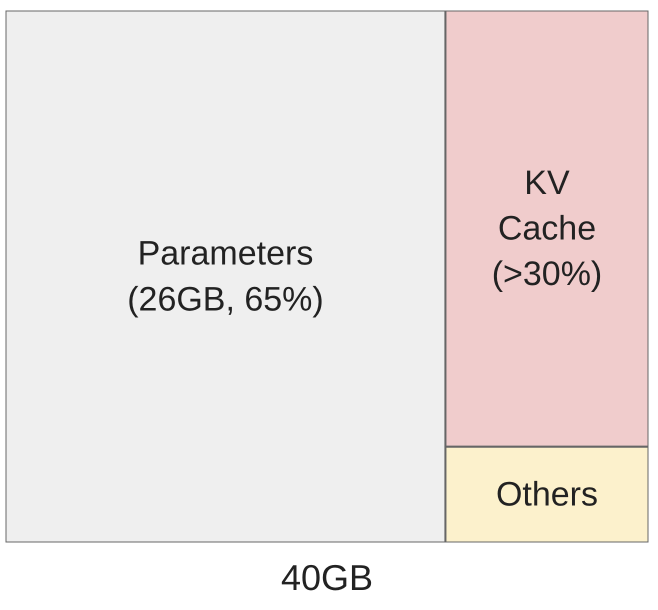  I want to click on category-label: Parameters, so click(226, 253).